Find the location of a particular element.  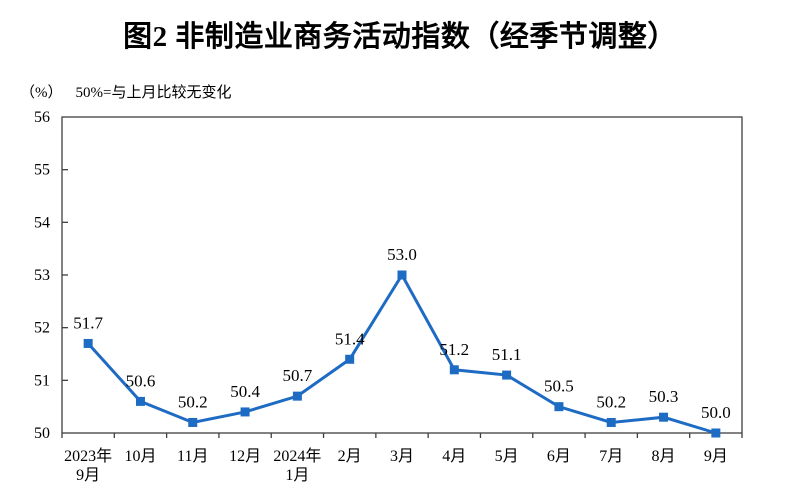

data-label: 50.7 is located at coordinates (298, 375).